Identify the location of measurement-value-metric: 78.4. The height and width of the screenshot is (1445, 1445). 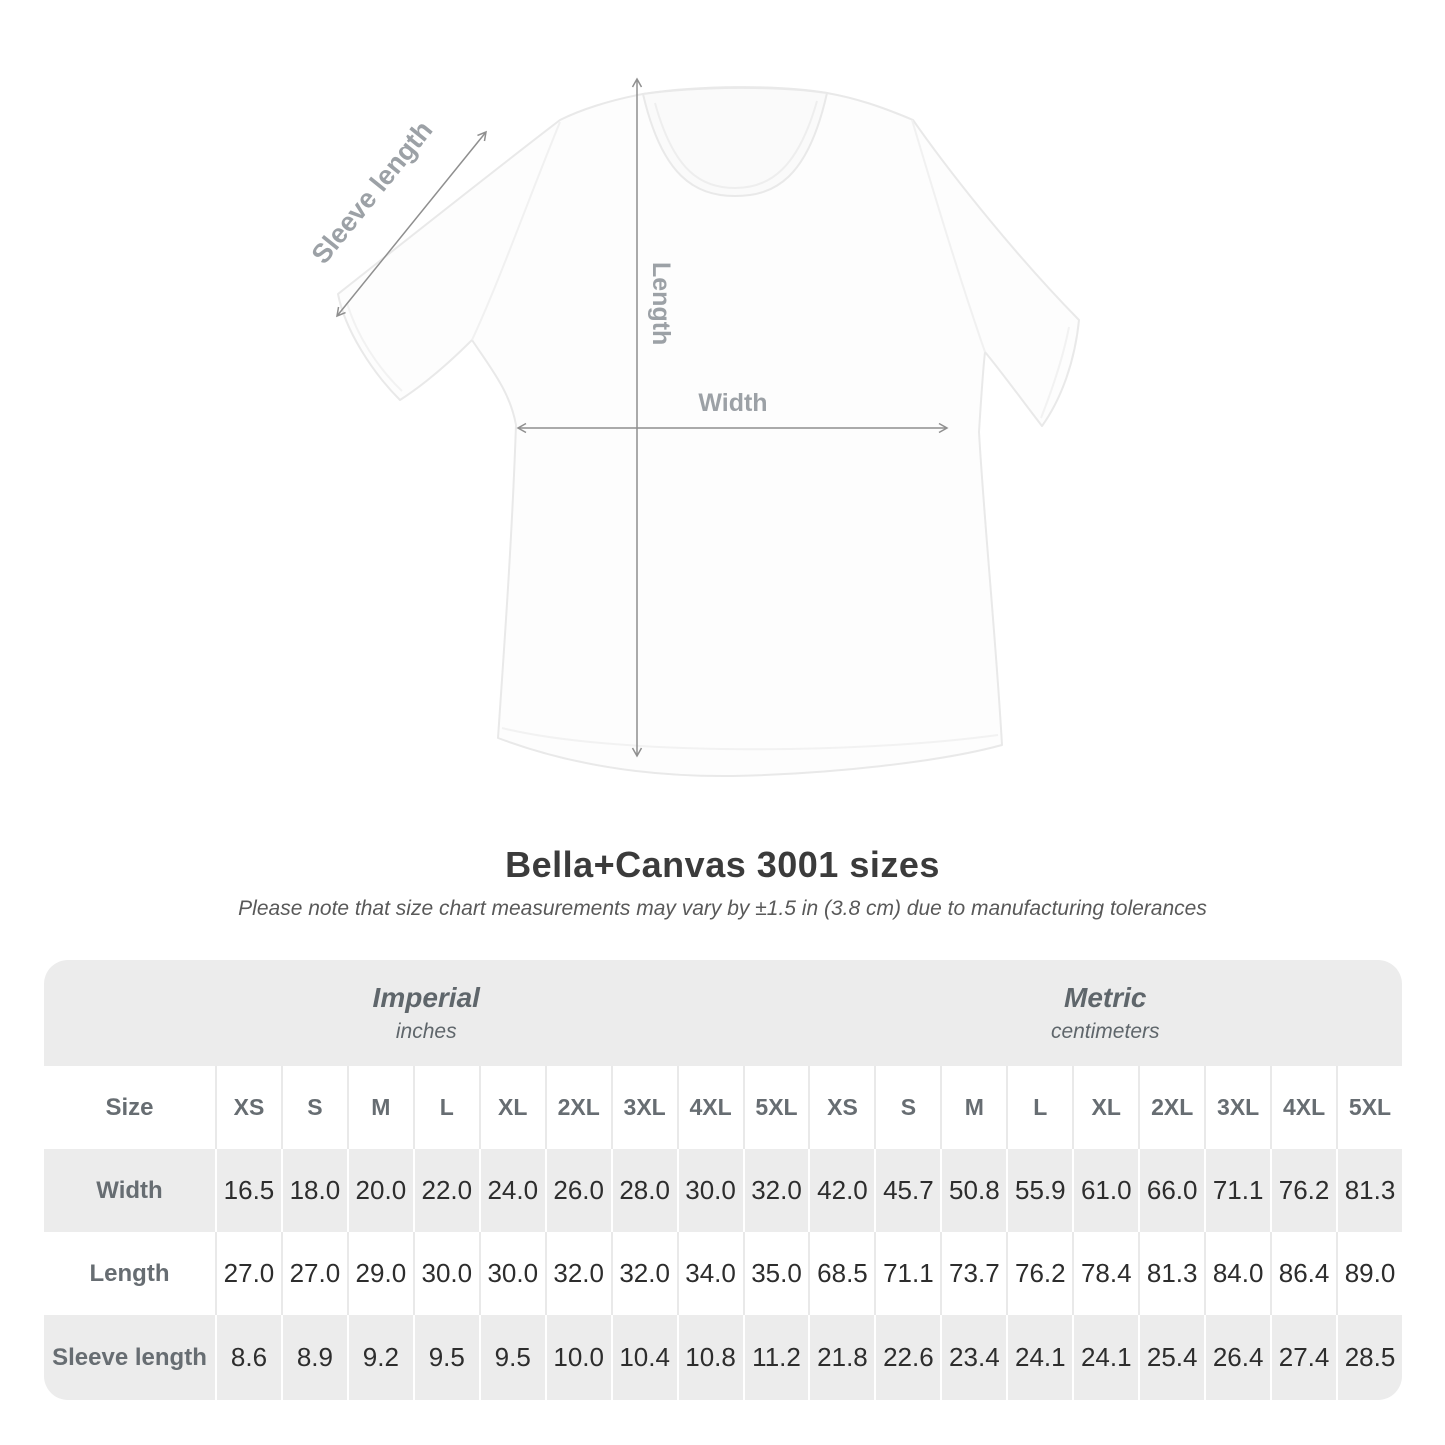
(1105, 1273).